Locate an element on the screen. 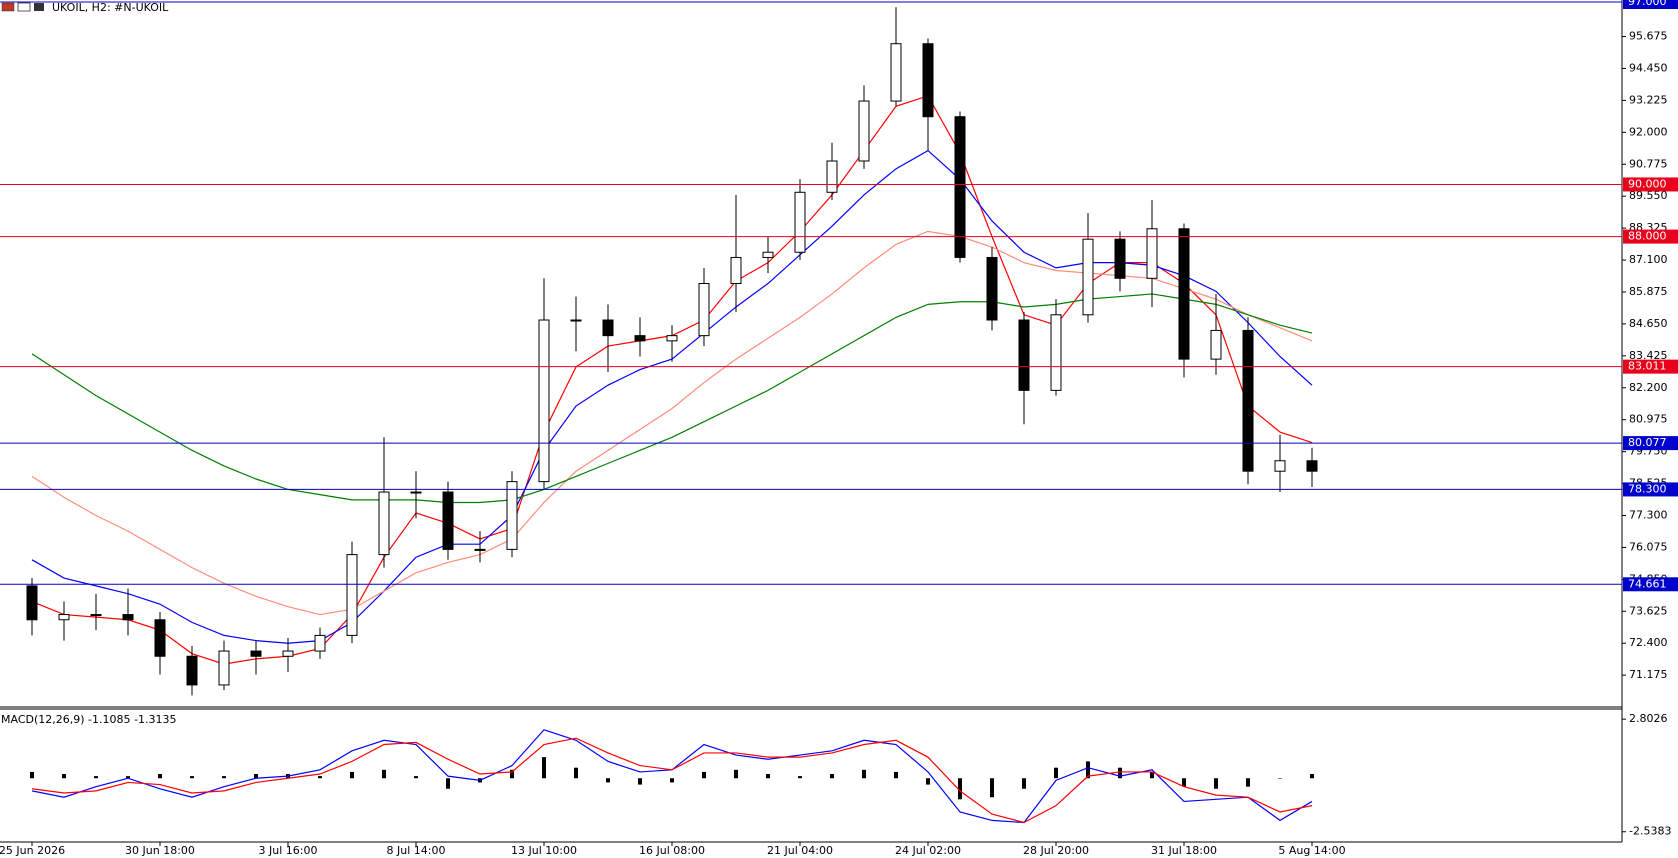 Image resolution: width=1678 pixels, height=858 pixels. x-tick-label: 16 Jul 08:00 is located at coordinates (672, 850).